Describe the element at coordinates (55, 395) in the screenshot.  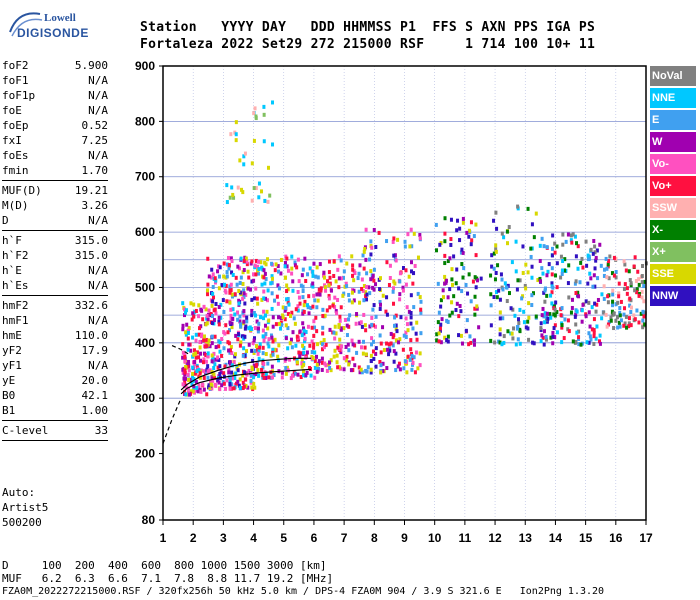
I see `param-row: B0 42.1` at that location.